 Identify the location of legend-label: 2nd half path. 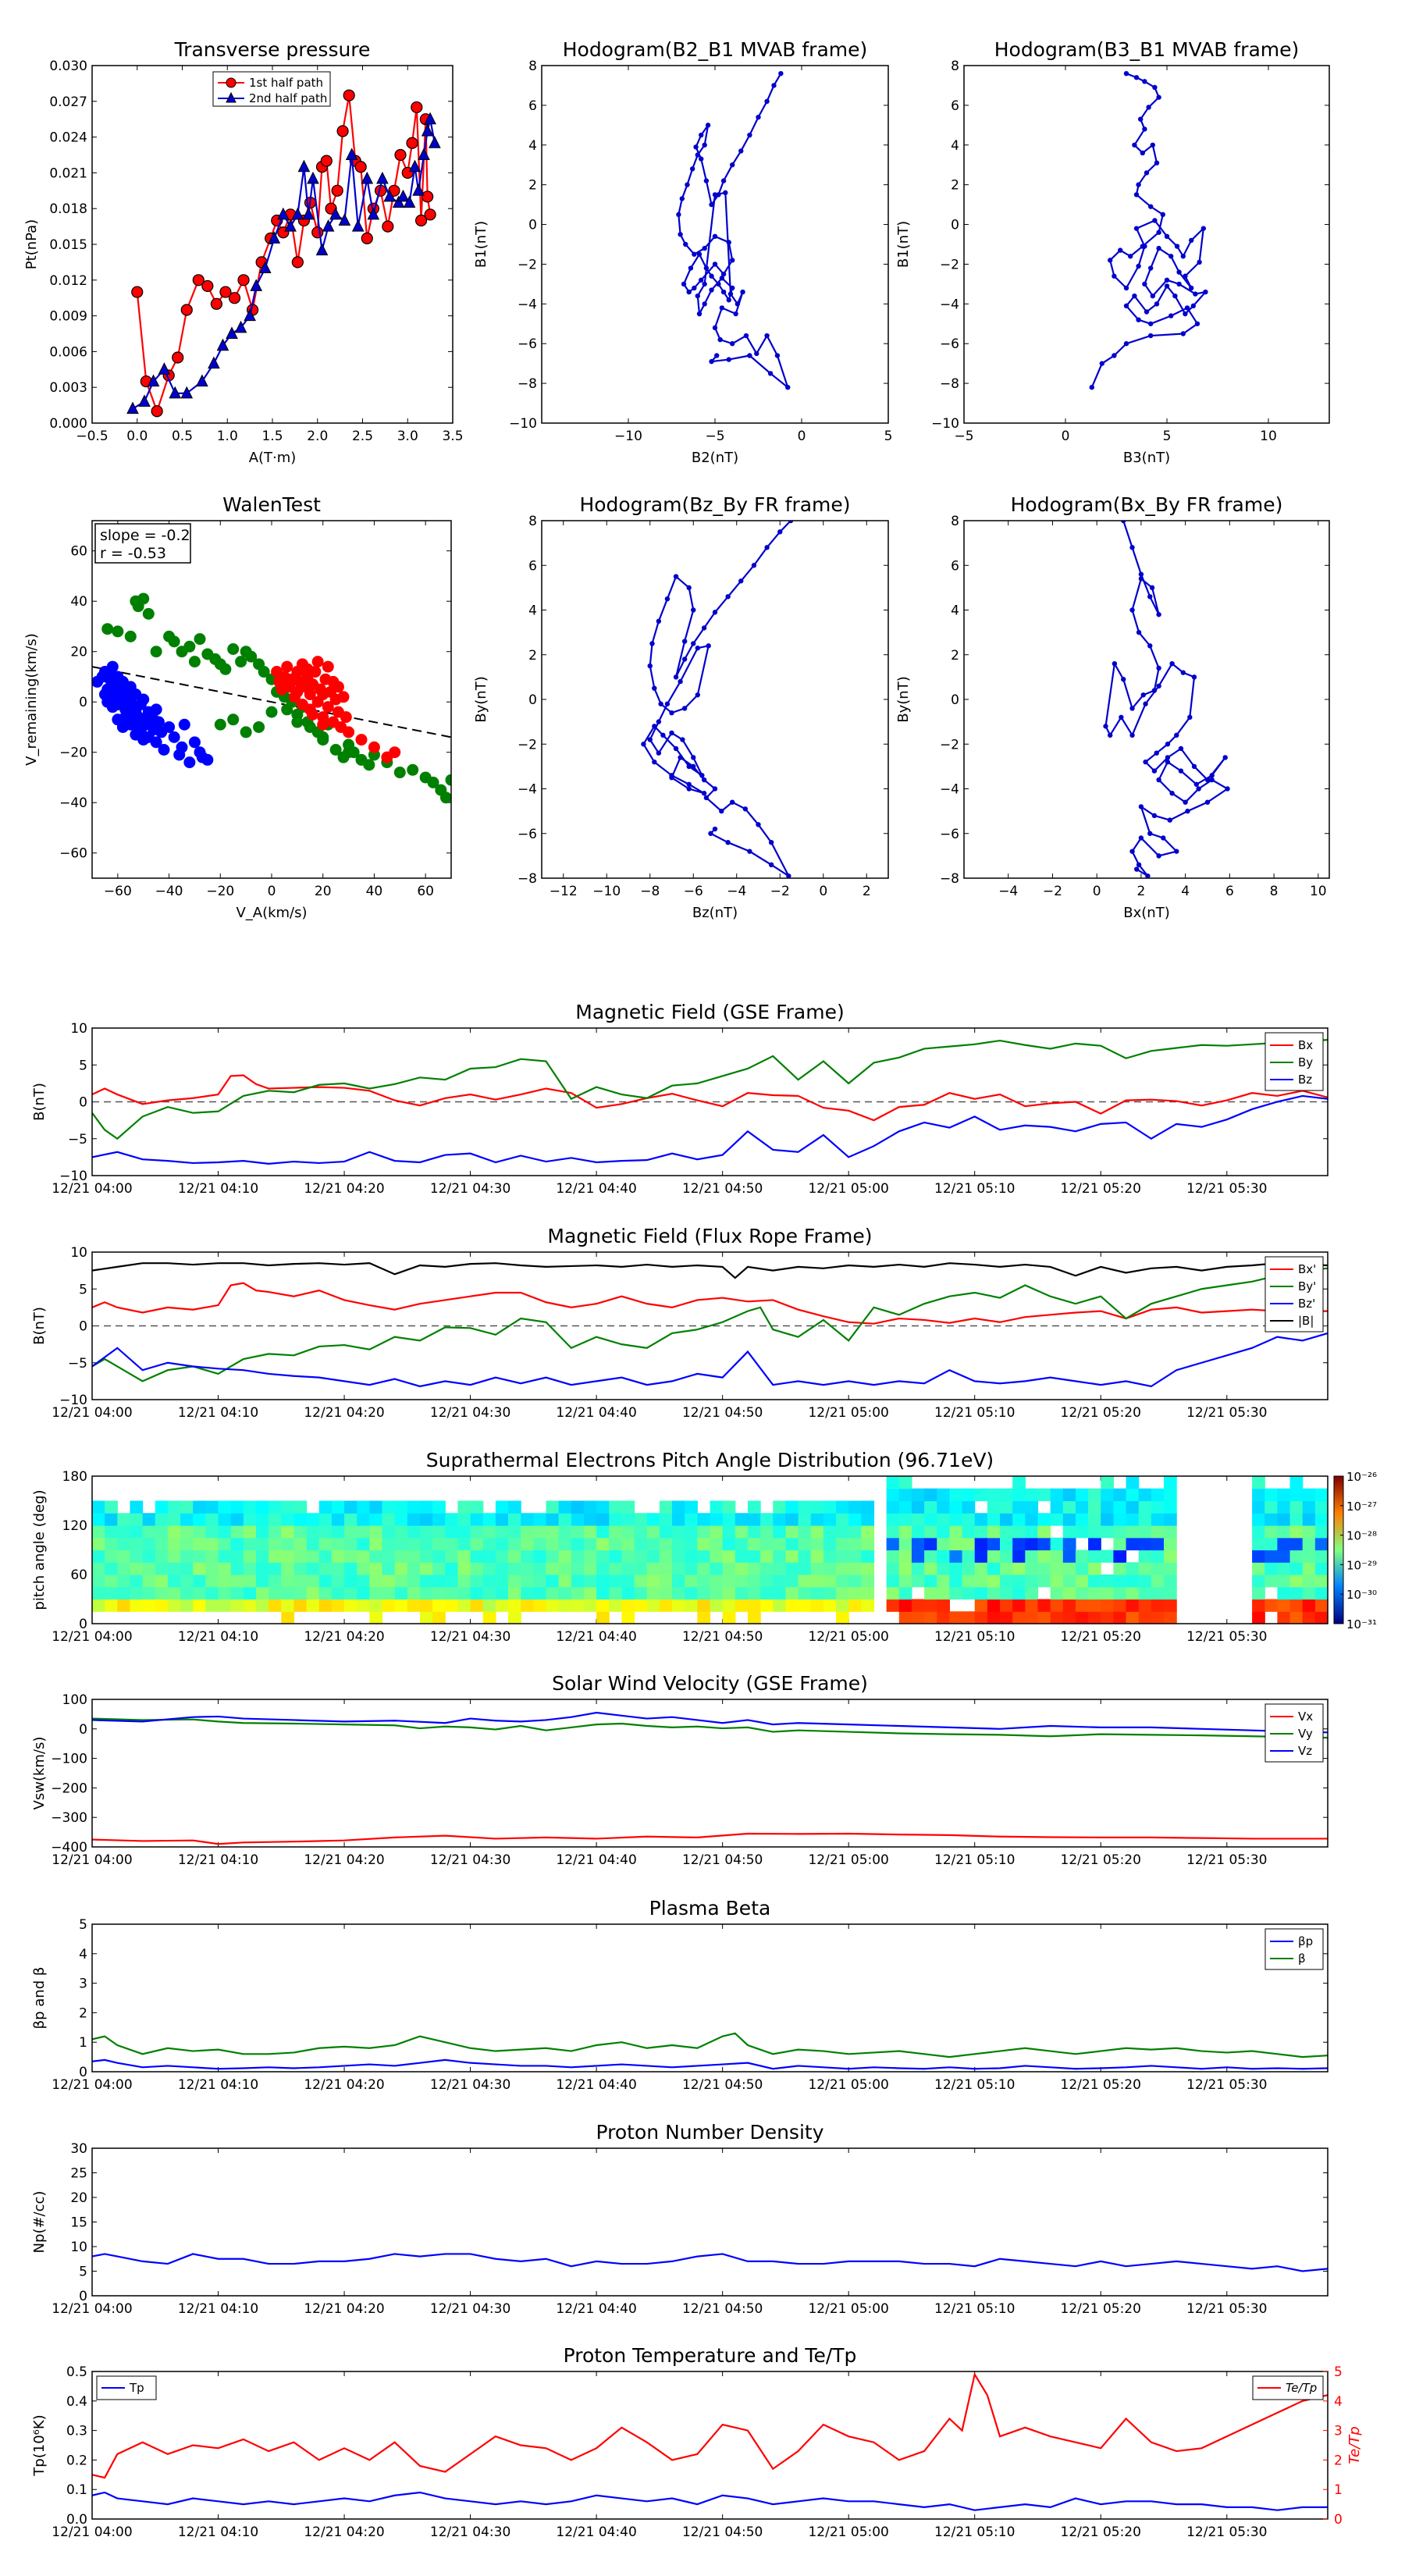
(288, 98).